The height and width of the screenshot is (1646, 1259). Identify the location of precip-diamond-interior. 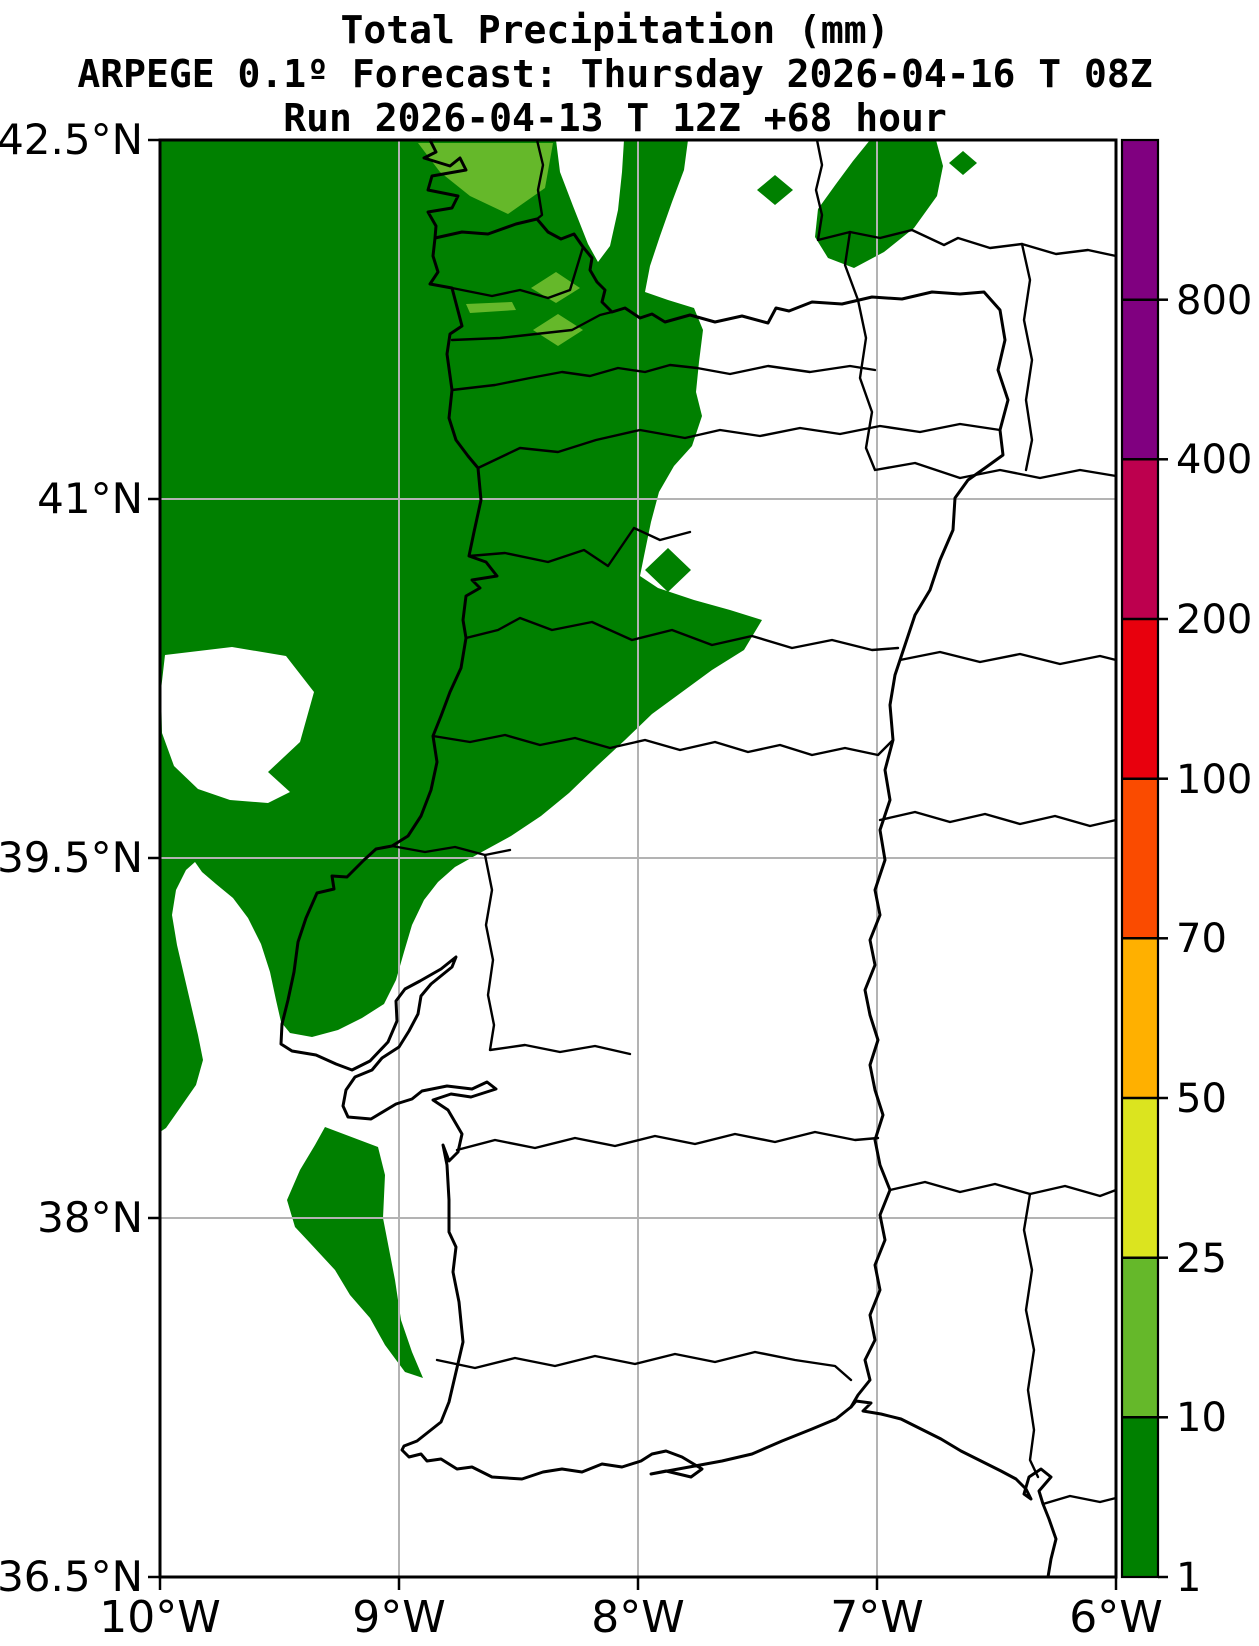
(668, 570).